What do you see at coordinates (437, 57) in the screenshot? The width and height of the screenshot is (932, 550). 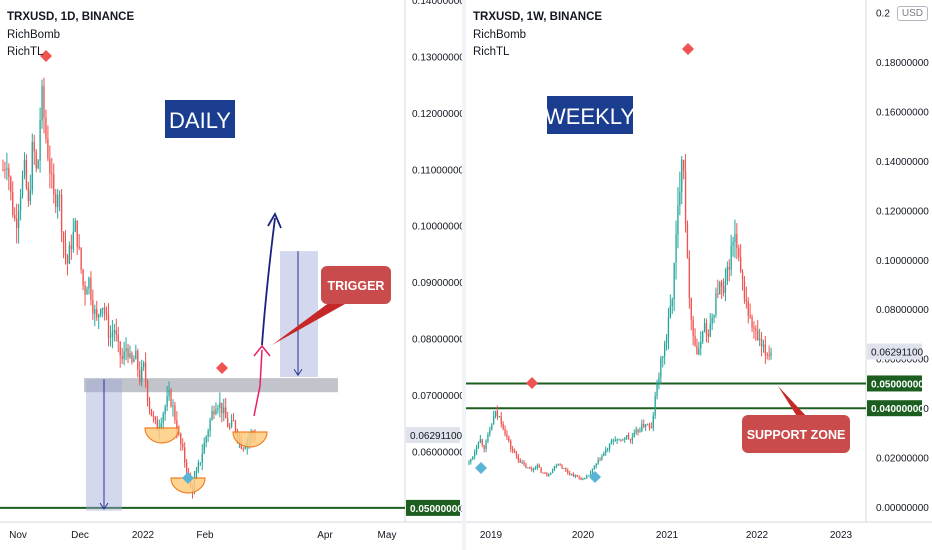 I see `price-tick-label: 0.13000000` at bounding box center [437, 57].